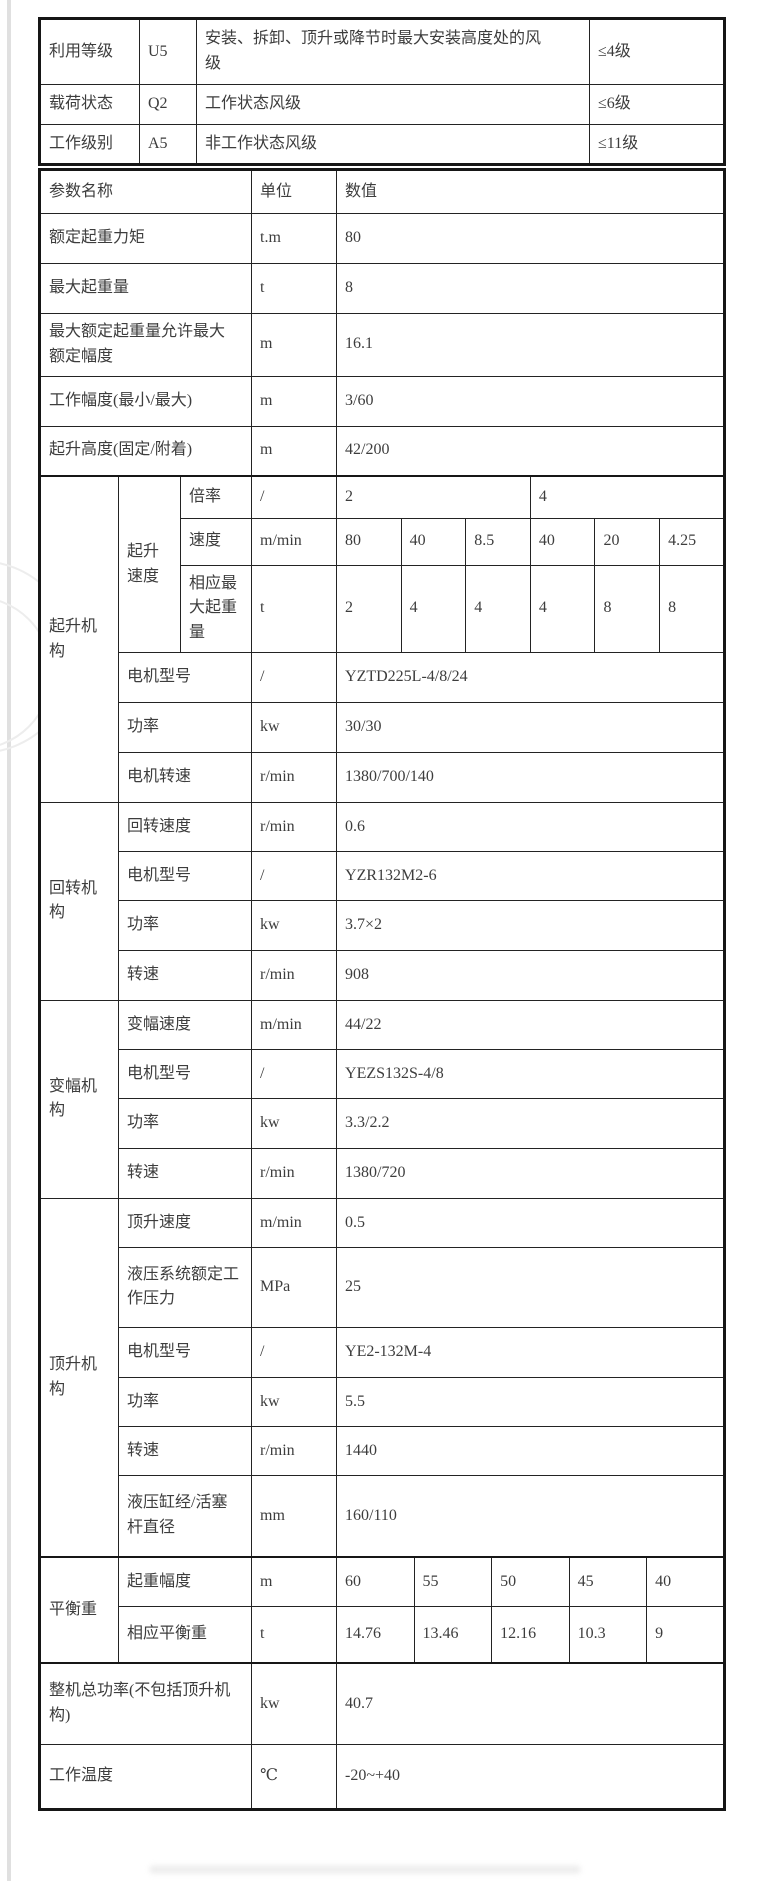  I want to click on value-cell: 40, so click(686, 1581).